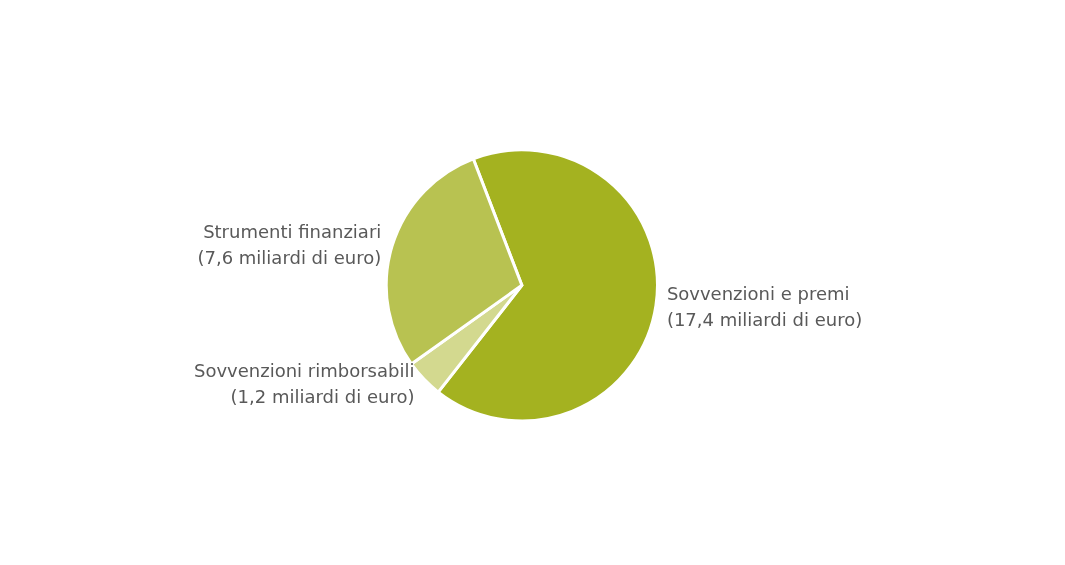 The height and width of the screenshot is (565, 1065). Describe the element at coordinates (289, 257) in the screenshot. I see `data-label: (7,6 miliardi di euro)` at that location.